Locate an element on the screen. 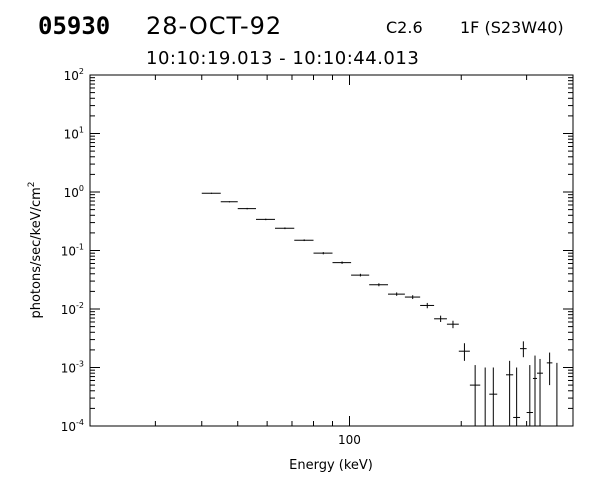 This screenshot has width=600, height=480. x-tick-labels: 100 is located at coordinates (349, 440).